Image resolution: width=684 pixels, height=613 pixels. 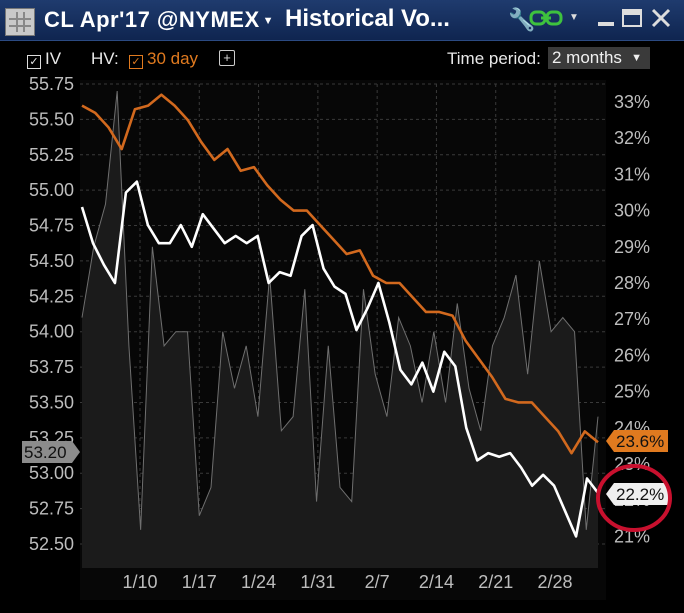 What do you see at coordinates (51, 332) in the screenshot?
I see `price-tick-label: 54.00` at bounding box center [51, 332].